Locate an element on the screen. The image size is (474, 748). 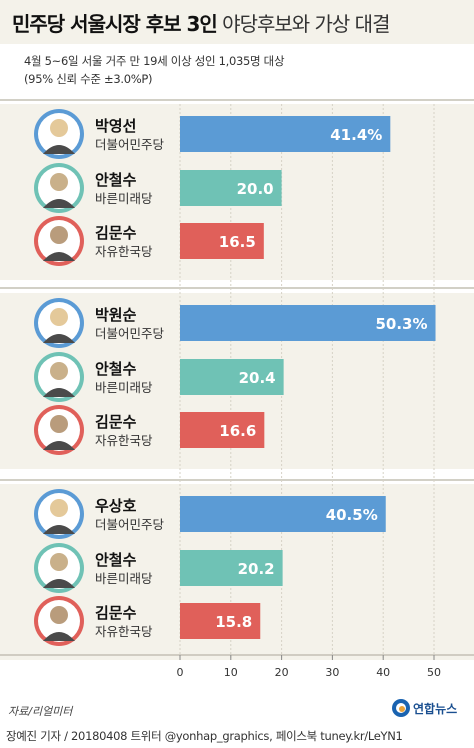
tick-label: 50 is located at coordinates (434, 672).